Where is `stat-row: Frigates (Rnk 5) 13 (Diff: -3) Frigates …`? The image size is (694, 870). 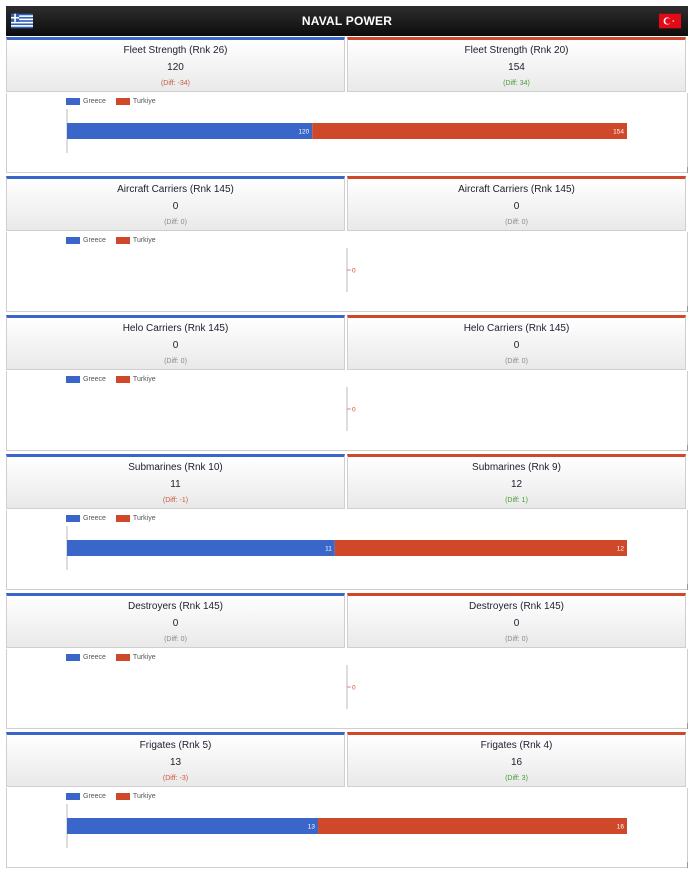
stat-row: Frigates (Rnk 5) 13 (Diff: -3) Frigates … is located at coordinates (347, 759).